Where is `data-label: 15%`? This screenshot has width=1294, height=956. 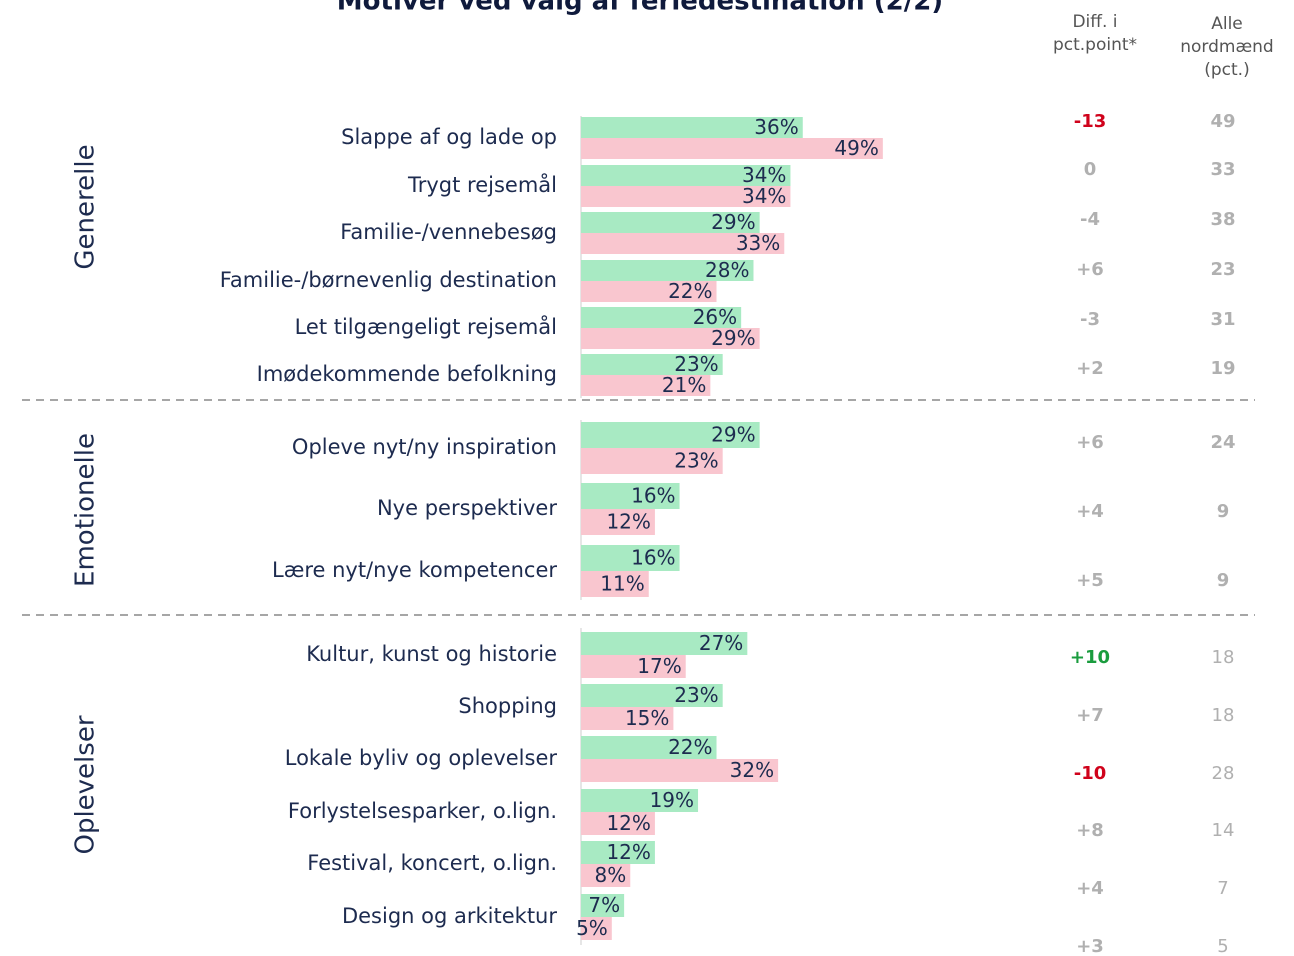
data-label: 15% is located at coordinates (647, 718).